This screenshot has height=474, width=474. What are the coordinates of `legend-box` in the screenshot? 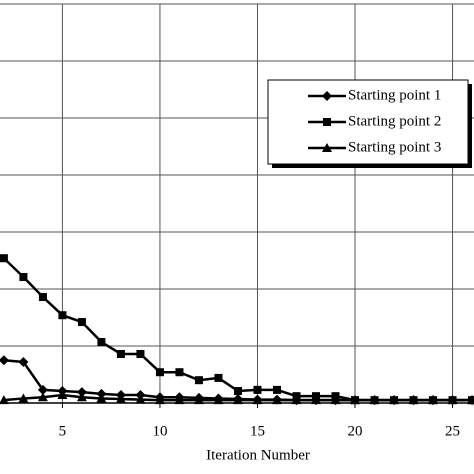 It's located at (368, 122).